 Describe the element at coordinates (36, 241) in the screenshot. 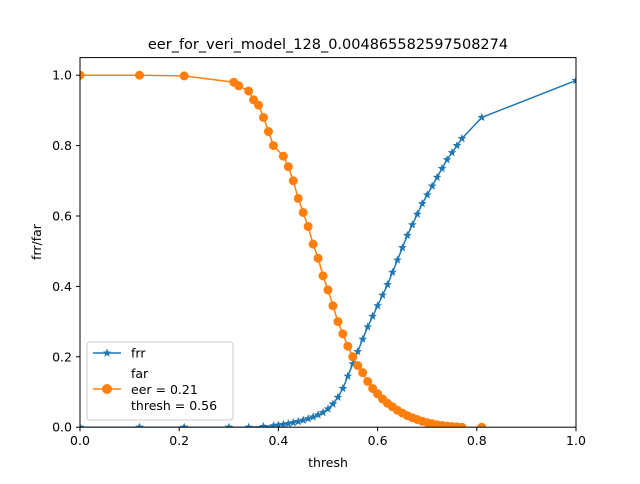

I see `y-axis-label: frr/far` at that location.